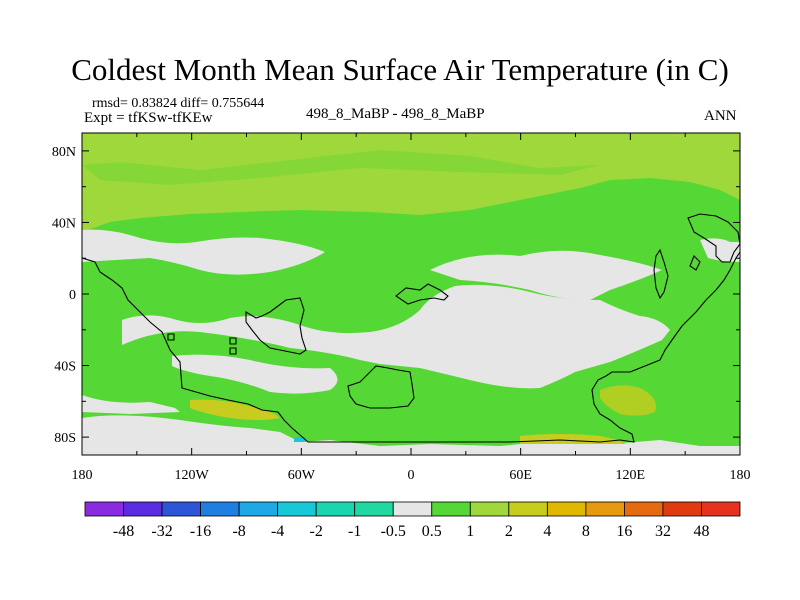  I want to click on colorbar-label: 16, so click(624, 531).